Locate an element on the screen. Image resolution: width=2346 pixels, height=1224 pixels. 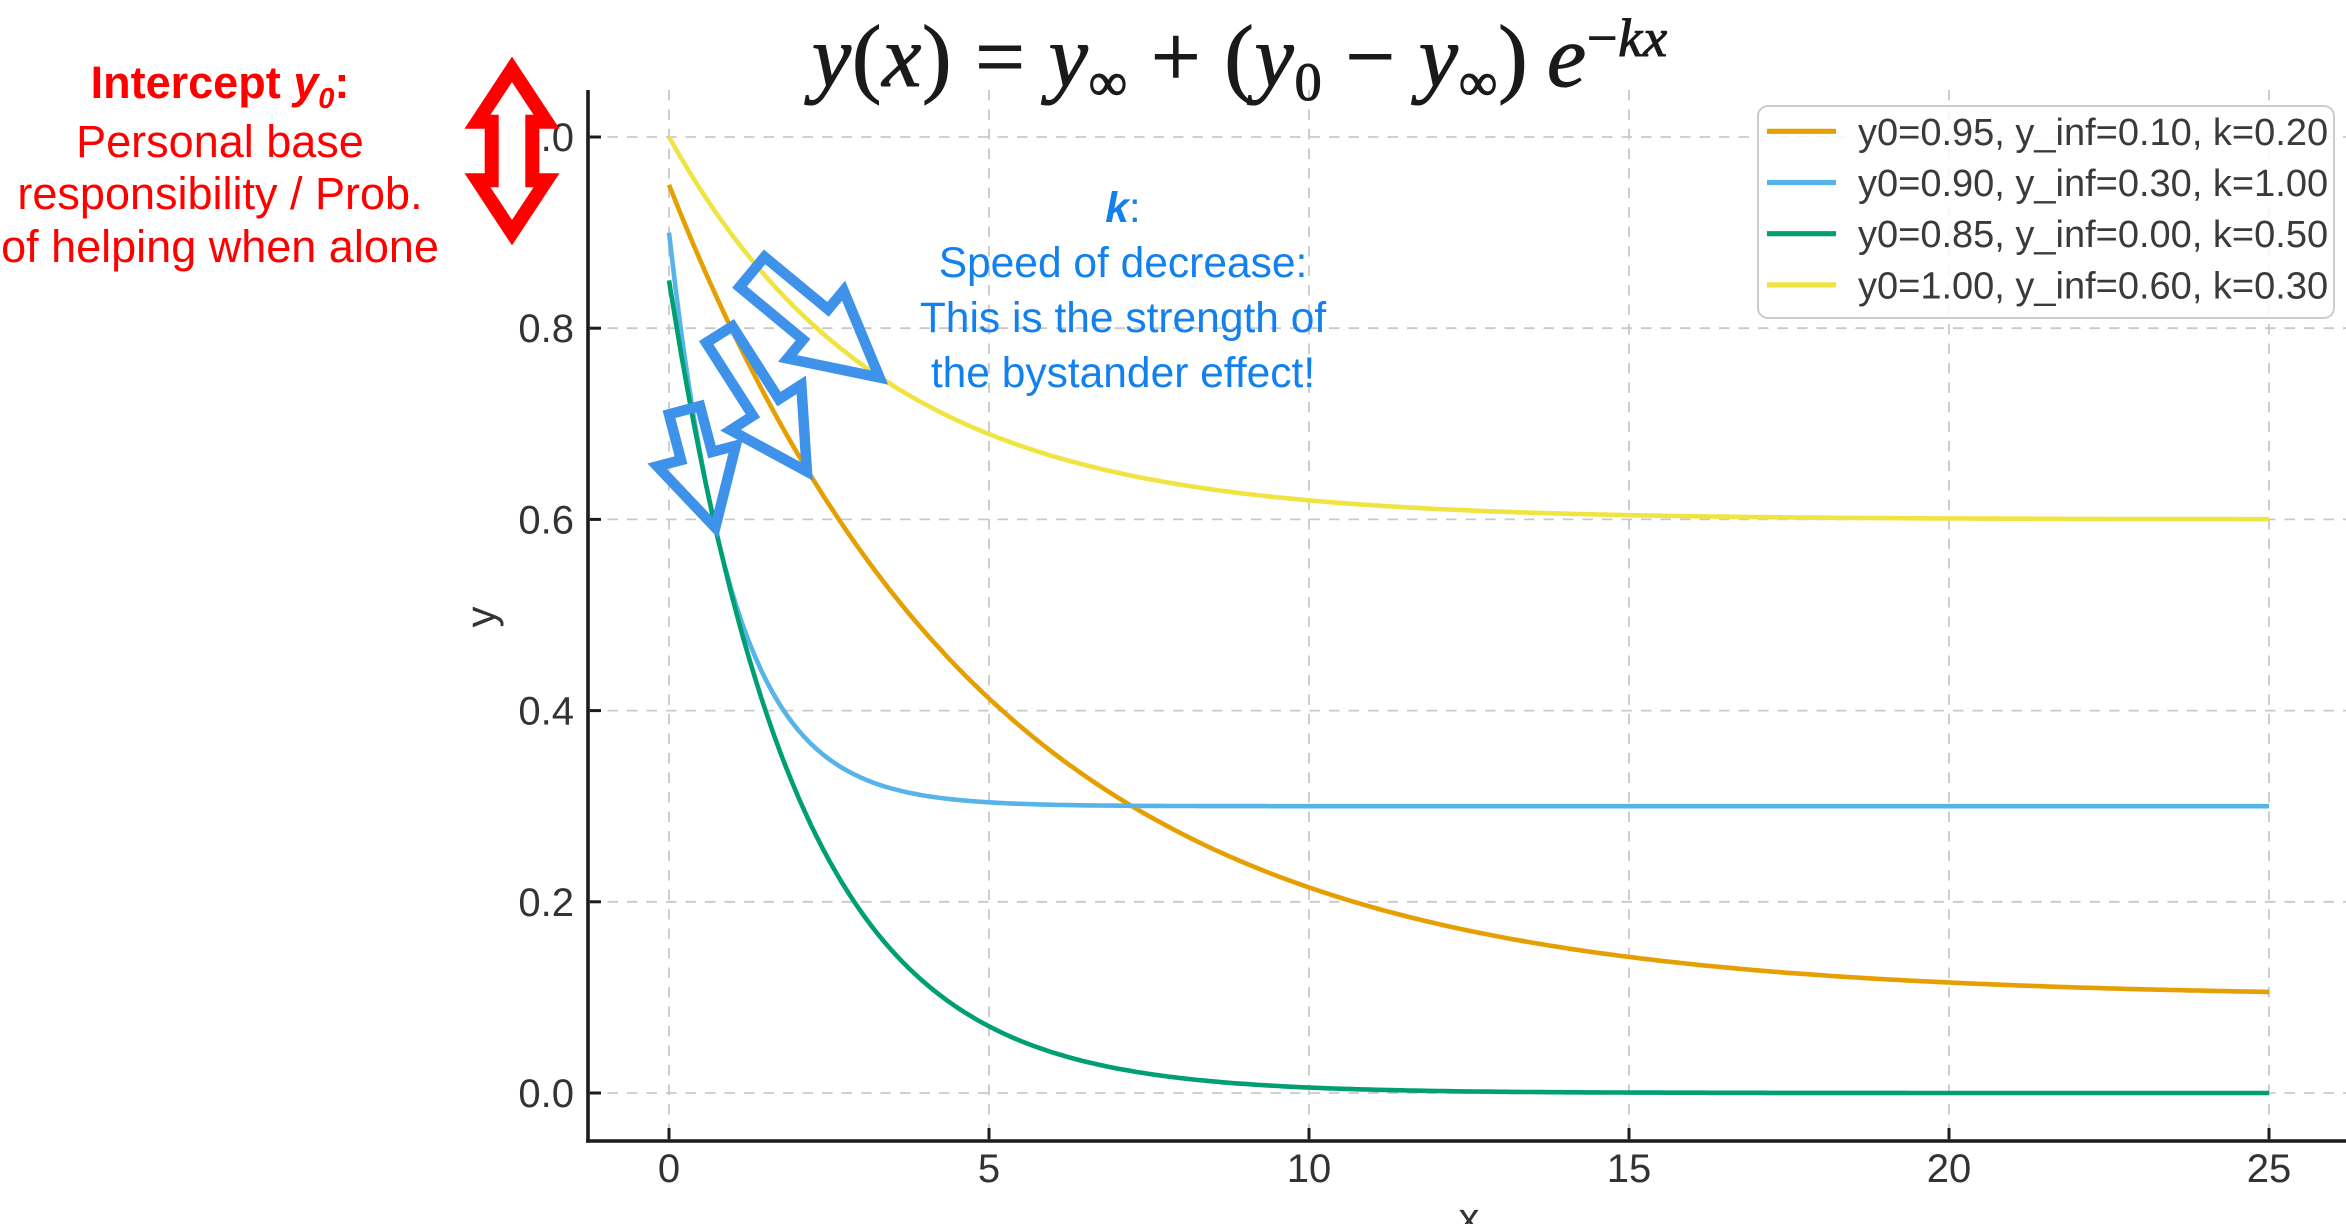
svg-text: 0.2 is located at coordinates (546, 903).